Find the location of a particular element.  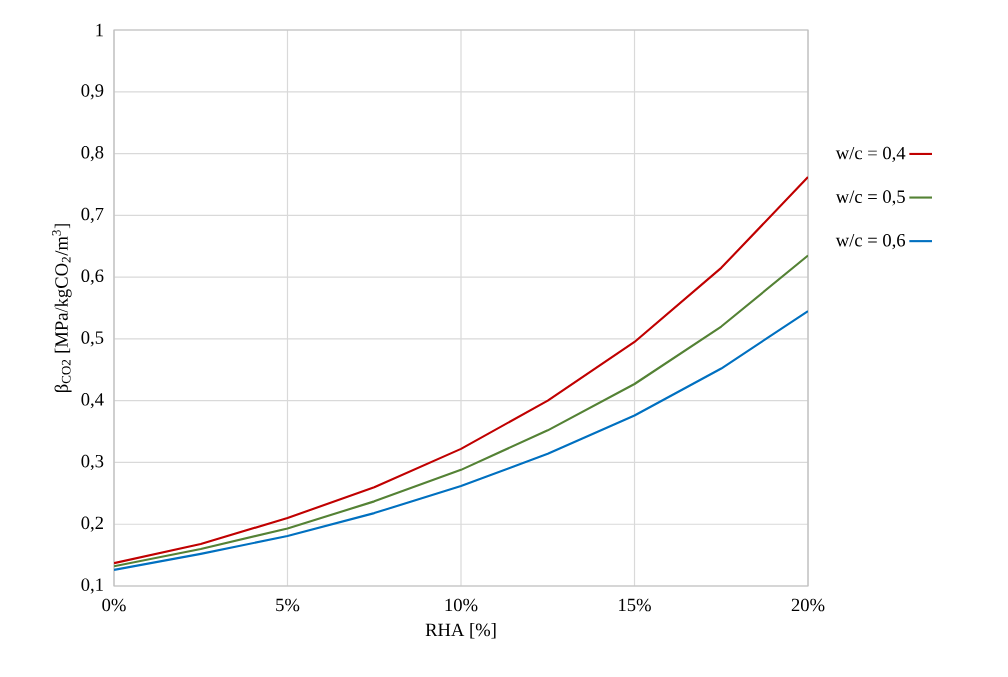

x-tick-label: 20% is located at coordinates (808, 605).